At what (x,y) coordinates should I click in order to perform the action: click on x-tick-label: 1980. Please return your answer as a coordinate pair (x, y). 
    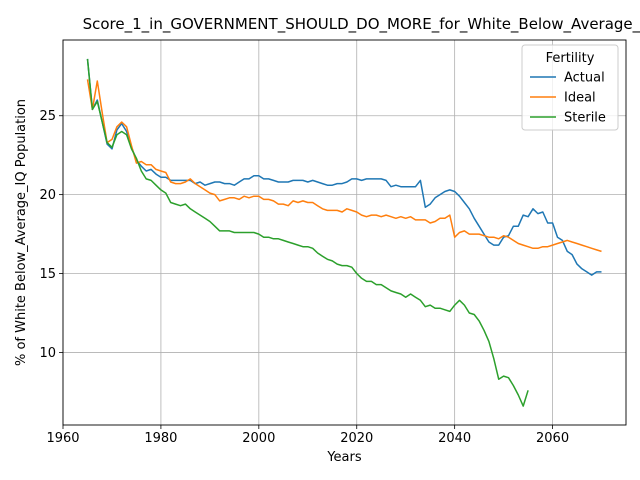
    Looking at the image, I should click on (160, 438).